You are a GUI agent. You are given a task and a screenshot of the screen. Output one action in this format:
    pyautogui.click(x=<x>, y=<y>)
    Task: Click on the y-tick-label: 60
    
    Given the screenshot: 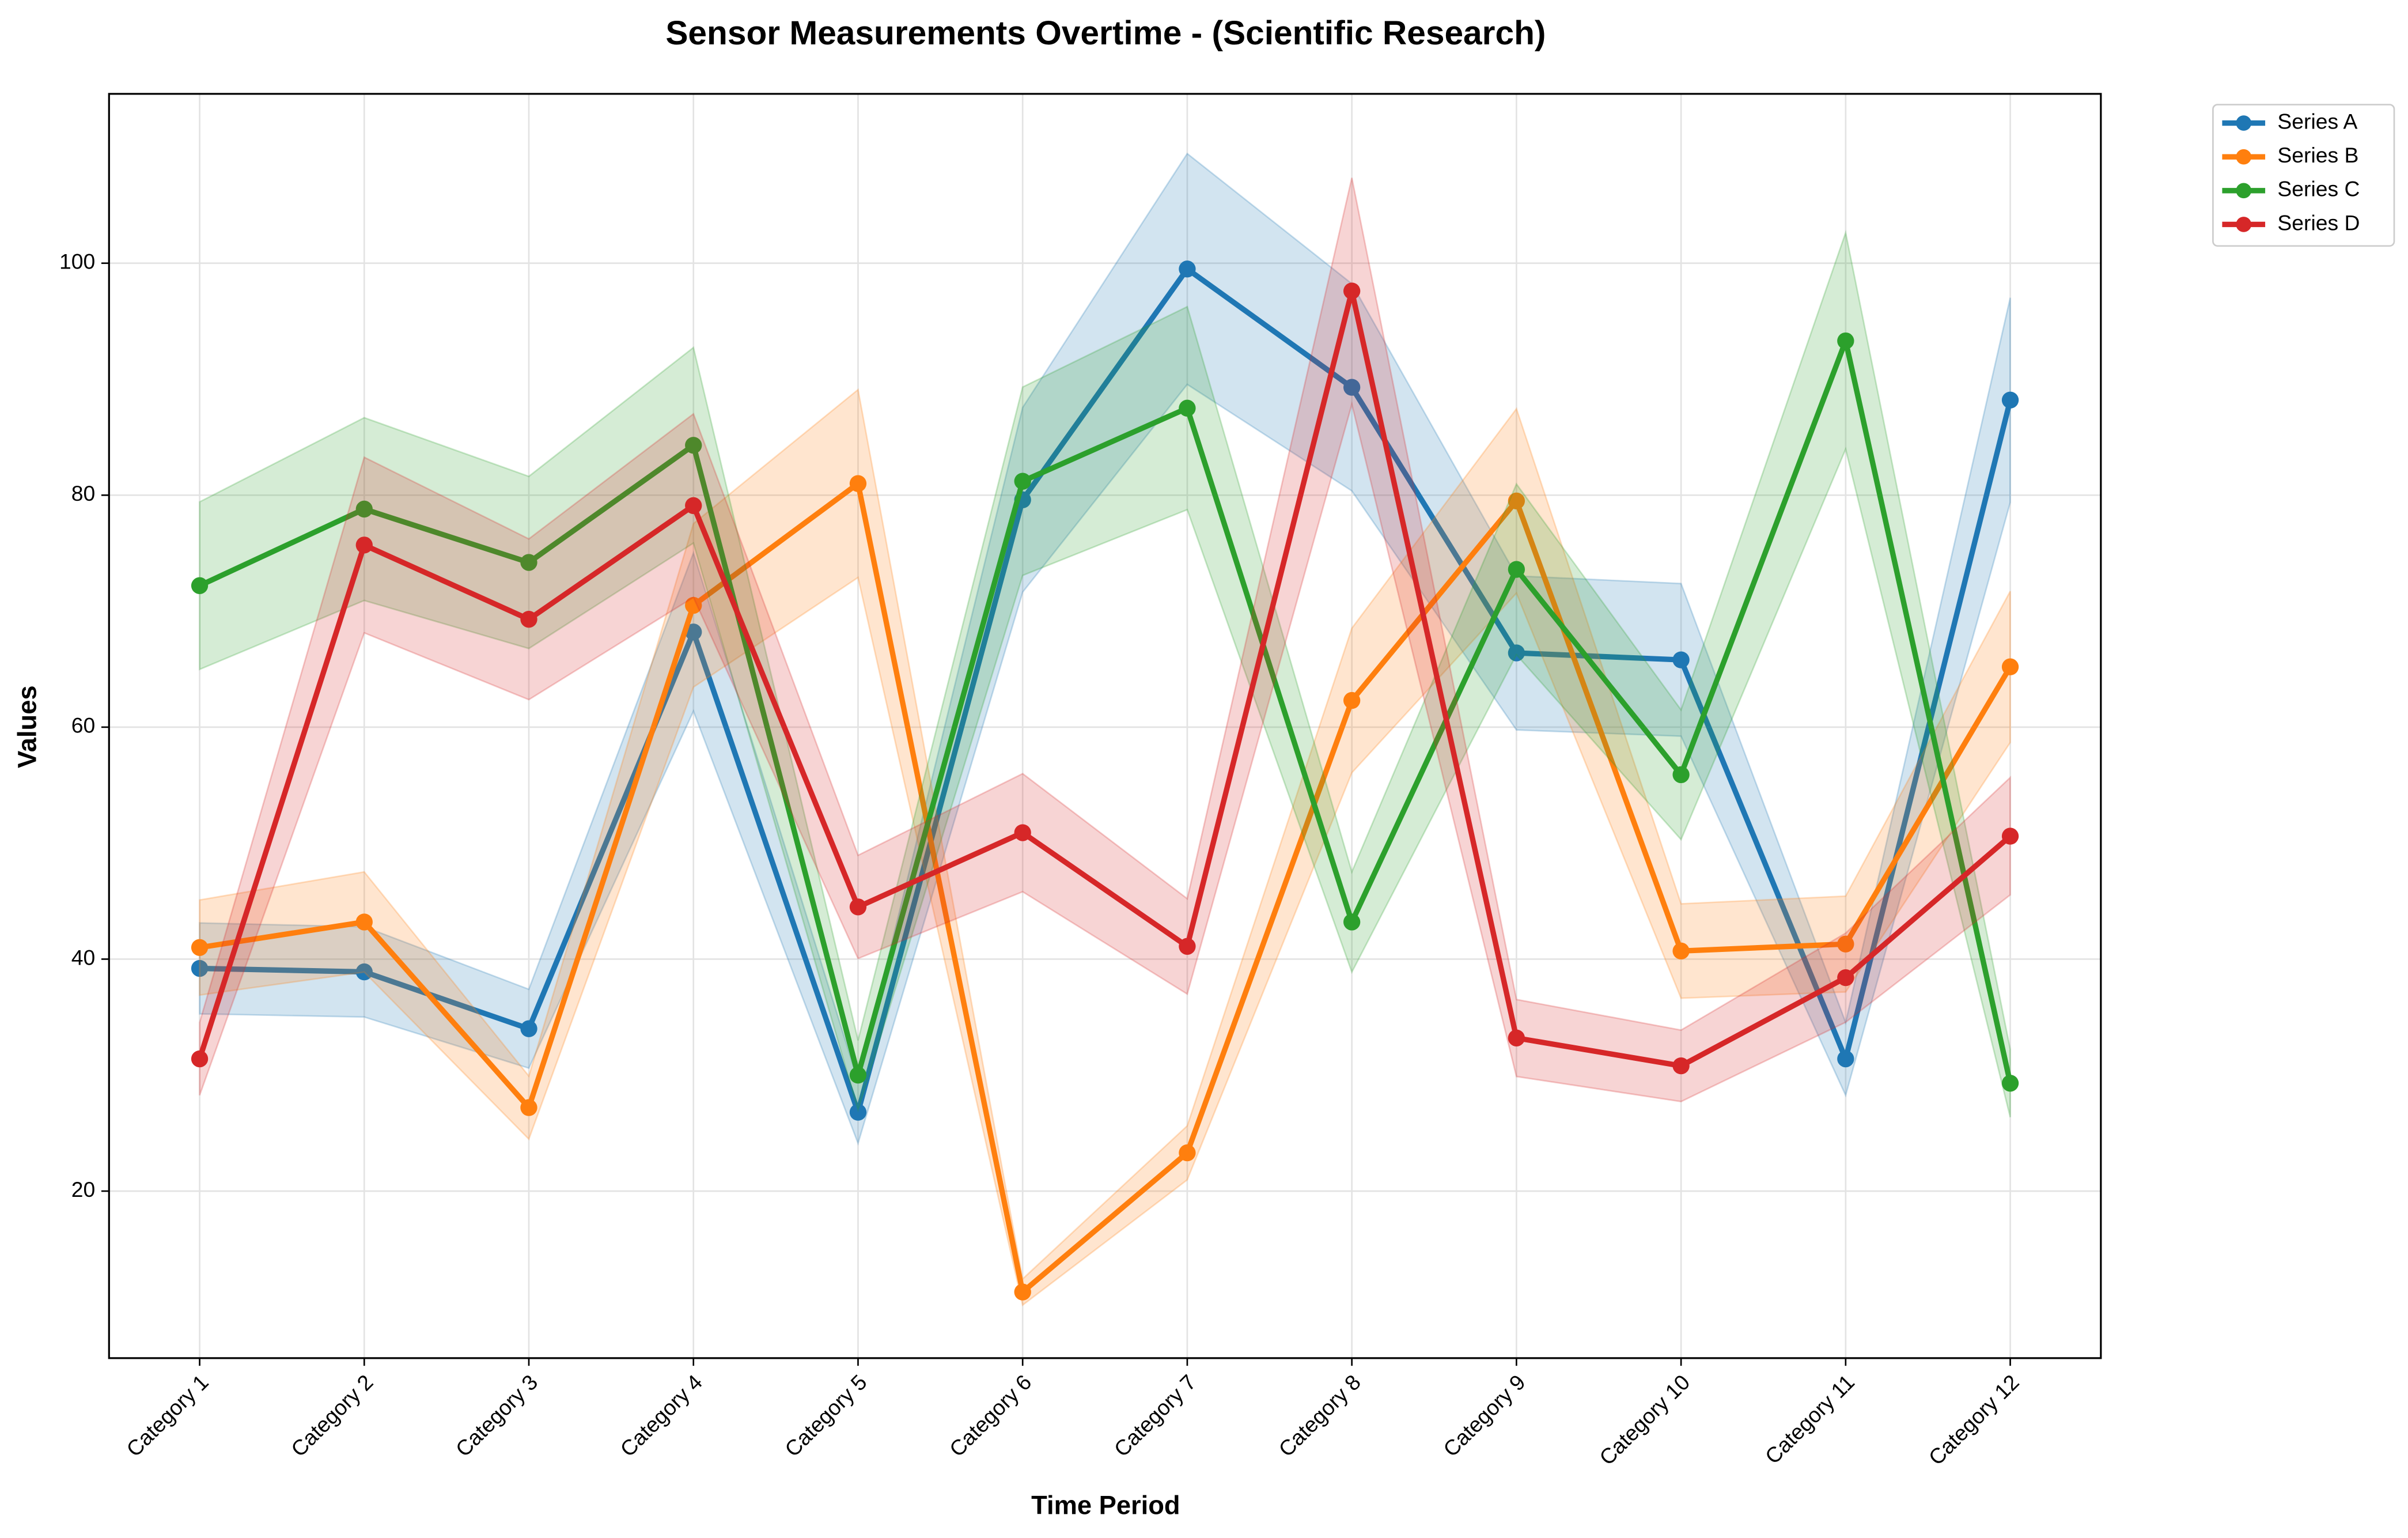 What is the action you would take?
    pyautogui.click(x=83, y=726)
    